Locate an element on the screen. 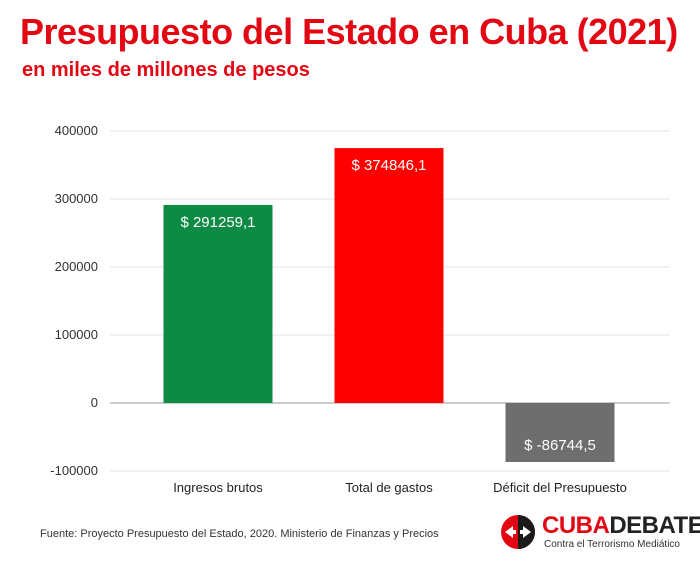  chart-subtitle: en miles de millones de pesos is located at coordinates (166, 70).